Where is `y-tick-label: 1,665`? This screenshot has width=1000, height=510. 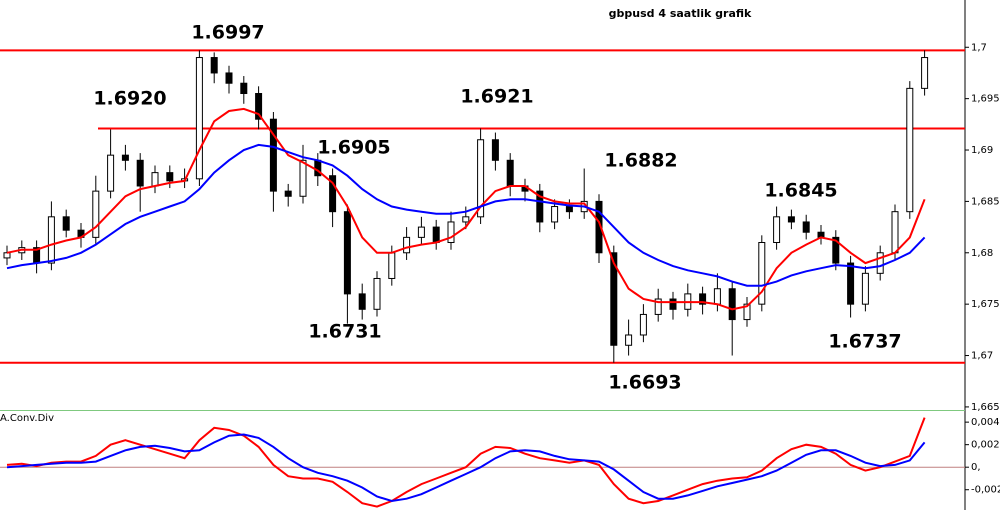 y-tick-label: 1,665 is located at coordinates (985, 407).